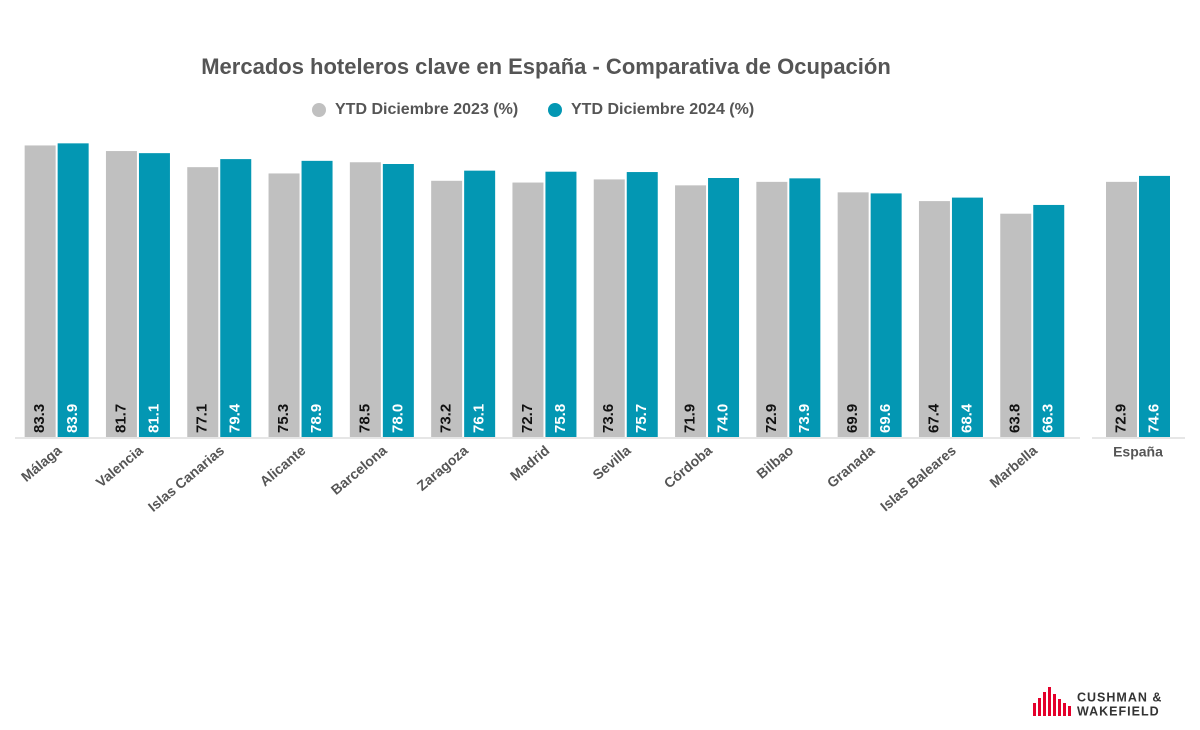 The height and width of the screenshot is (730, 1200). I want to click on value-label: 63.8, so click(1015, 418).